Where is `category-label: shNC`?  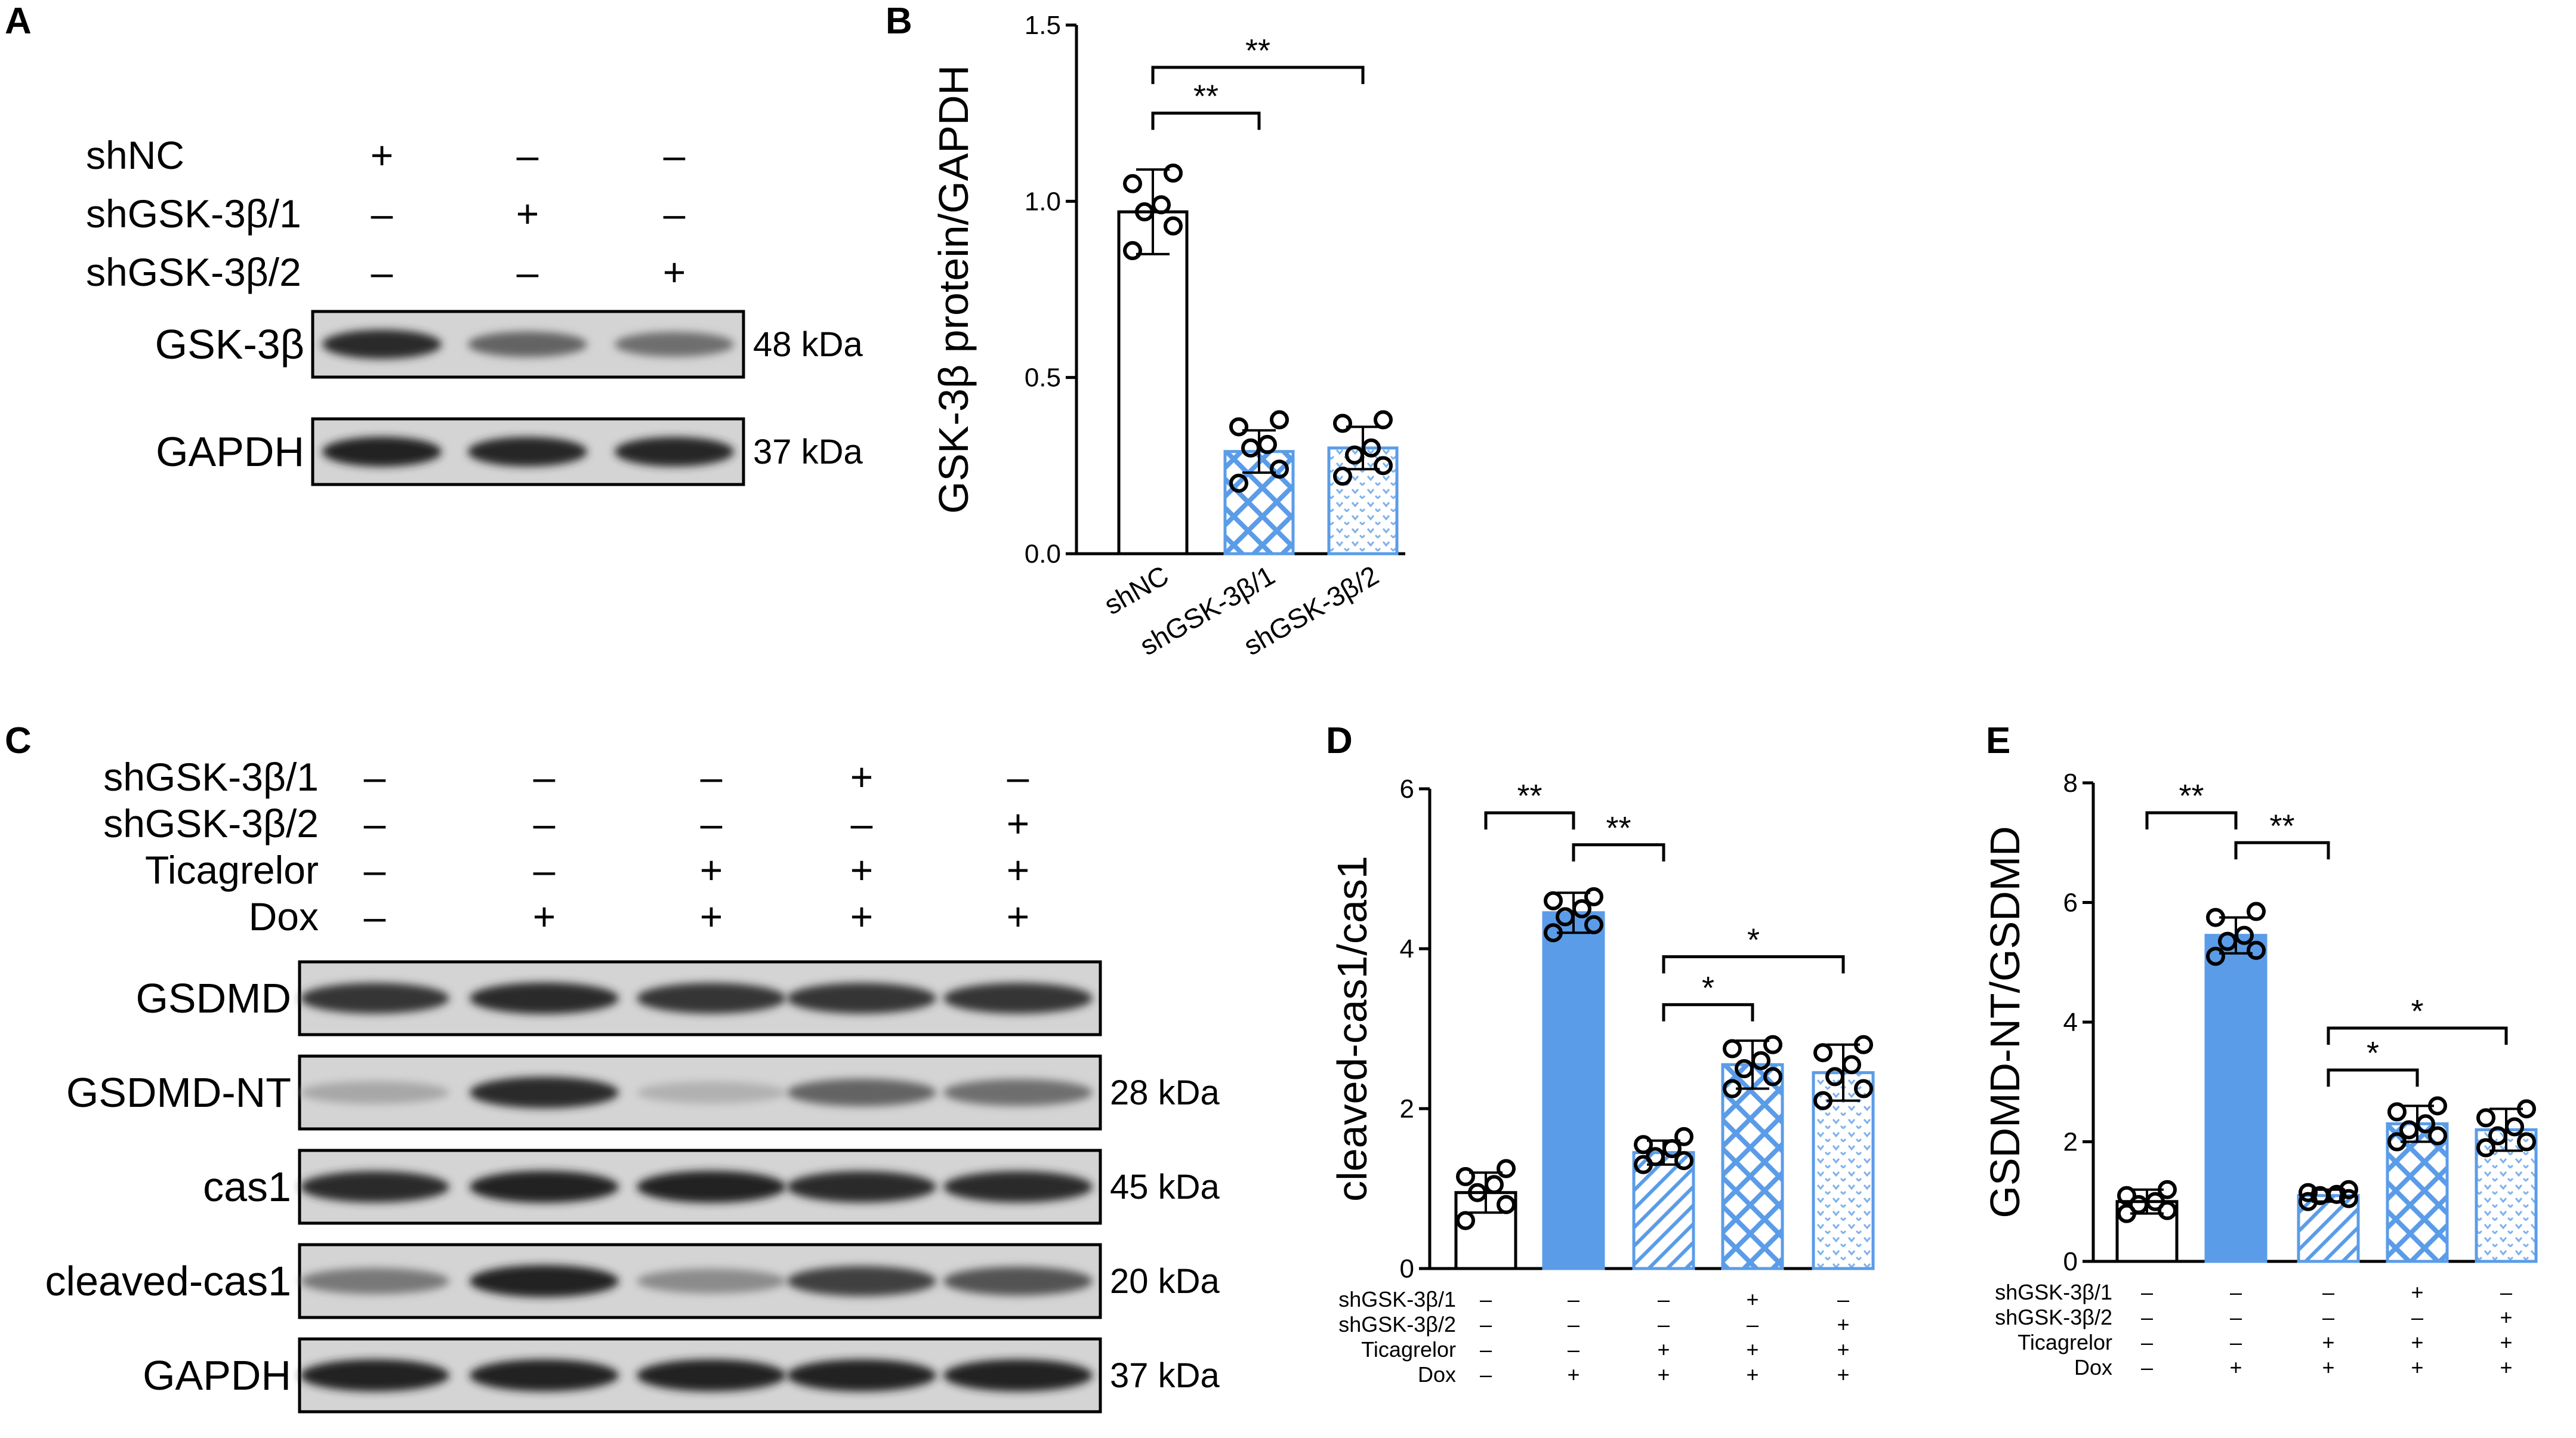
category-label: shNC is located at coordinates (1136, 590).